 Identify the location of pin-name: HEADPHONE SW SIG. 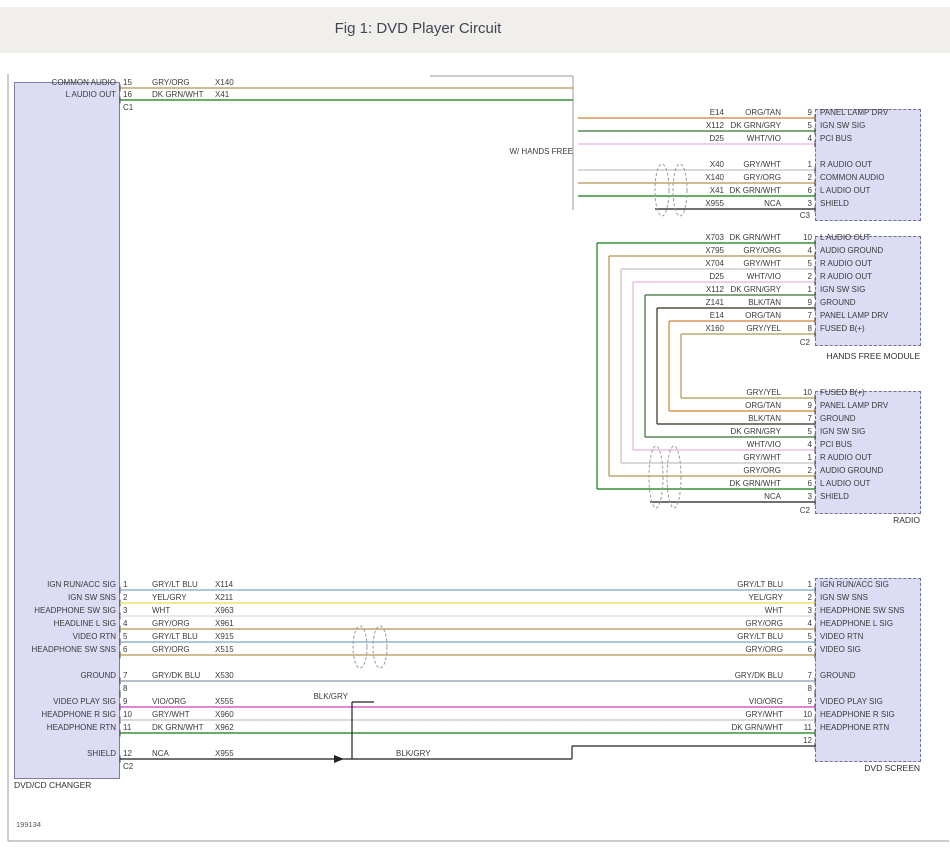
(75, 610).